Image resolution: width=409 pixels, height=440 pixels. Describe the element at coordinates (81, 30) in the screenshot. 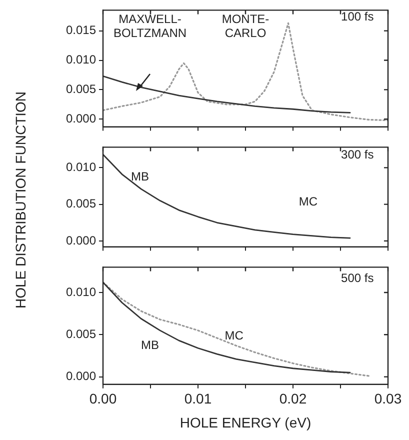

I see `y-tick-label: 0.015` at that location.